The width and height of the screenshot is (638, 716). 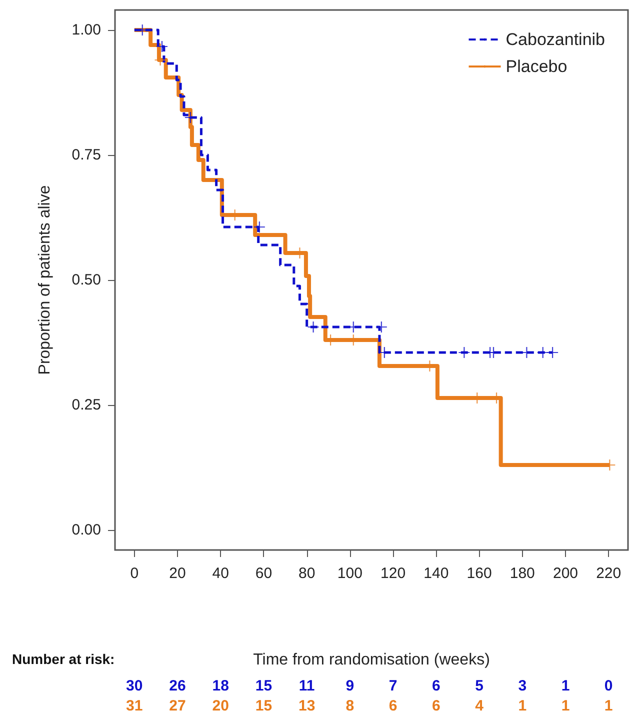 What do you see at coordinates (609, 573) in the screenshot?
I see `x-tick-label: 220` at bounding box center [609, 573].